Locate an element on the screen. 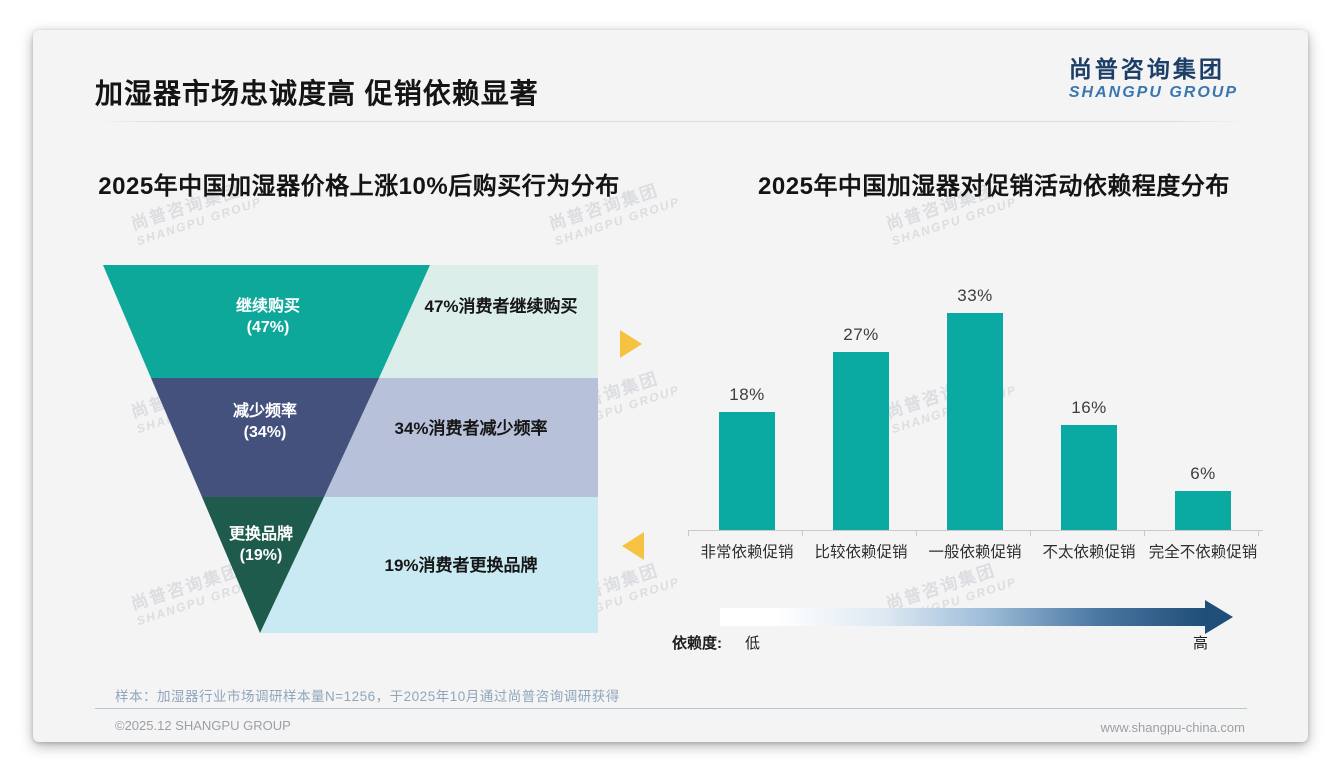  bar-category-label: 不太依赖促销 is located at coordinates (1089, 552).